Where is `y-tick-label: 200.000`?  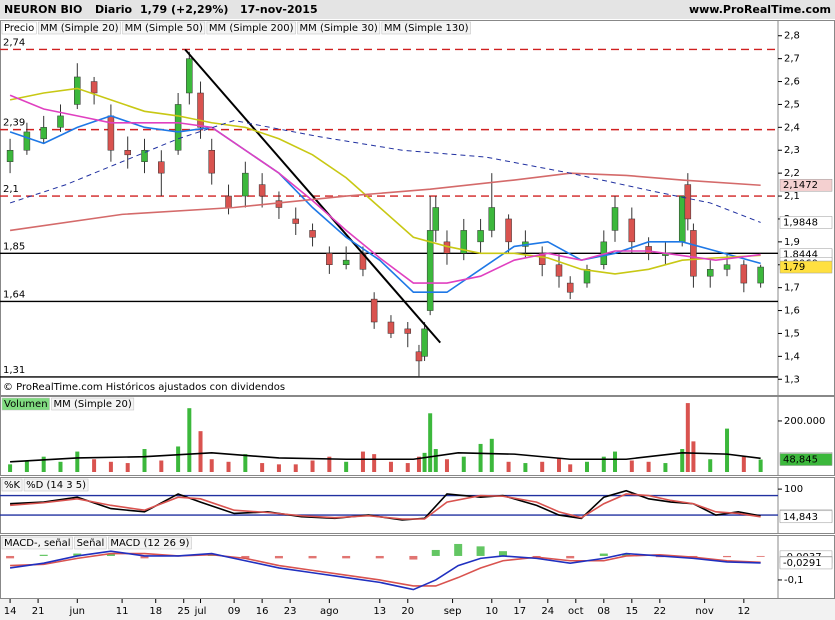
y-tick-label: 200.000 is located at coordinates (804, 421).